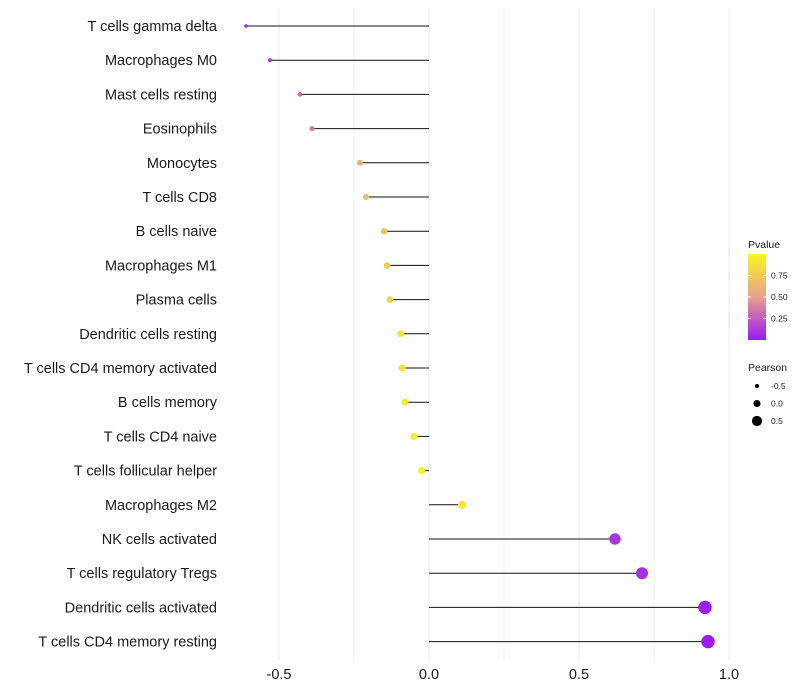  I want to click on category-label: Macrophages M0, so click(161, 61).